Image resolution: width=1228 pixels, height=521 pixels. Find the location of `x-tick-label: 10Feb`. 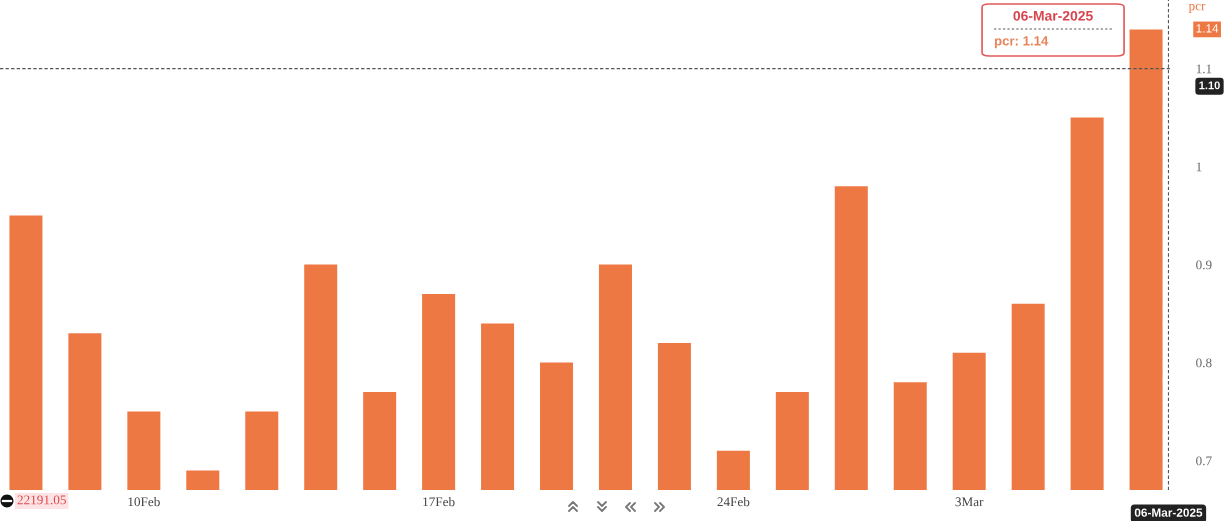

x-tick-label: 10Feb is located at coordinates (144, 501).